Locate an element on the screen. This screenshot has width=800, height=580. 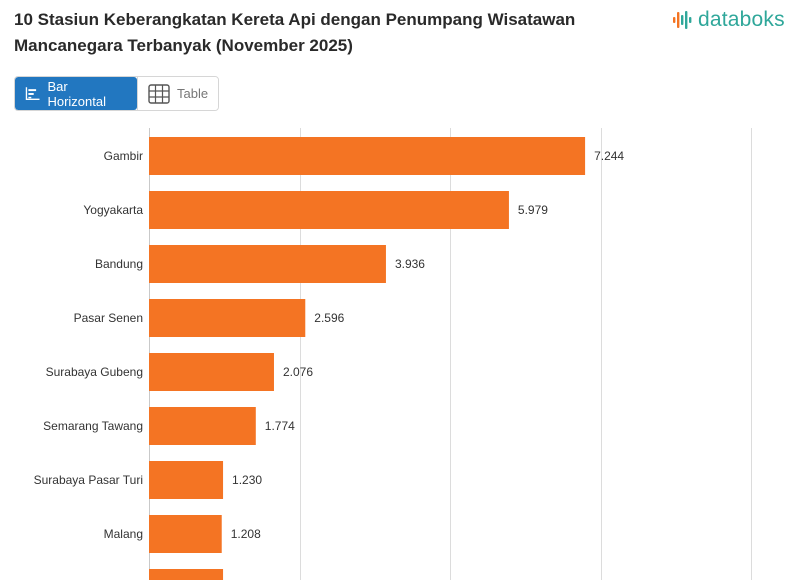
bar-horizontal-label: Bar Horizontal is located at coordinates (76, 93).